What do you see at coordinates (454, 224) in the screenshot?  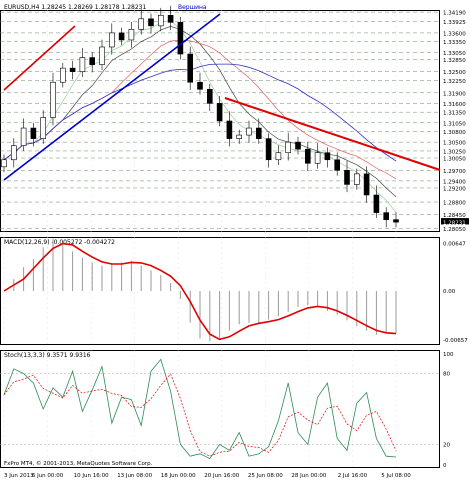 I see `price-tick-label: 1.28231` at bounding box center [454, 224].